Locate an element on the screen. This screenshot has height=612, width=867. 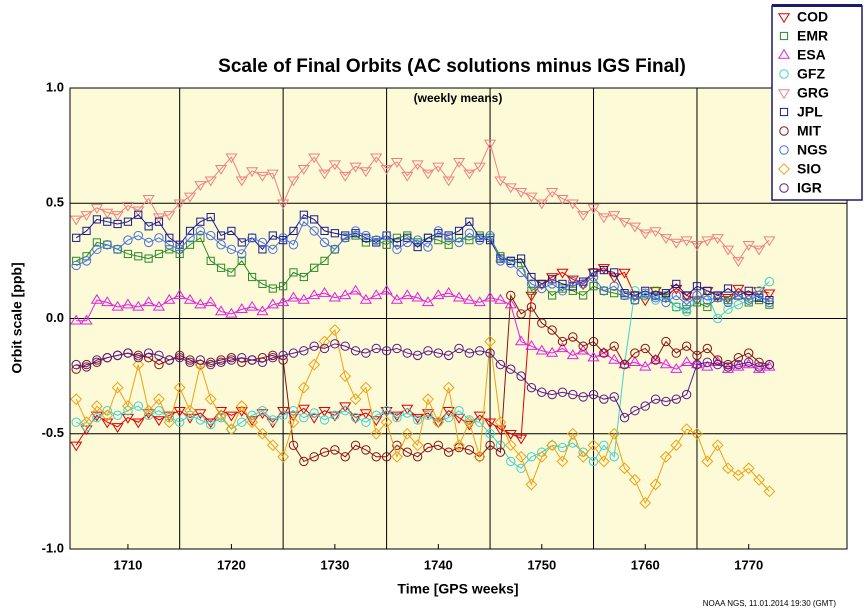
y-axis-label: Orbit scale [ppb] is located at coordinates (17, 317).